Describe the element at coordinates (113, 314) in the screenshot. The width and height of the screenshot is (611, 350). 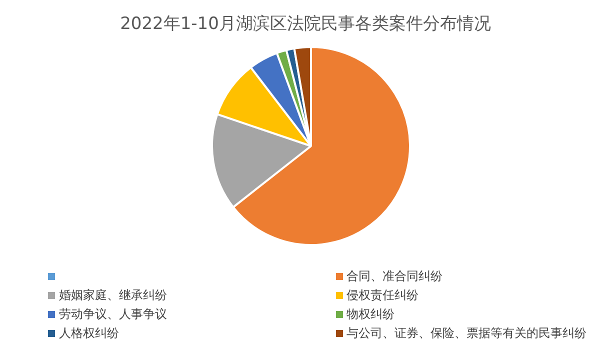
I see `legend-label: 劳动争议、人事争议` at that location.